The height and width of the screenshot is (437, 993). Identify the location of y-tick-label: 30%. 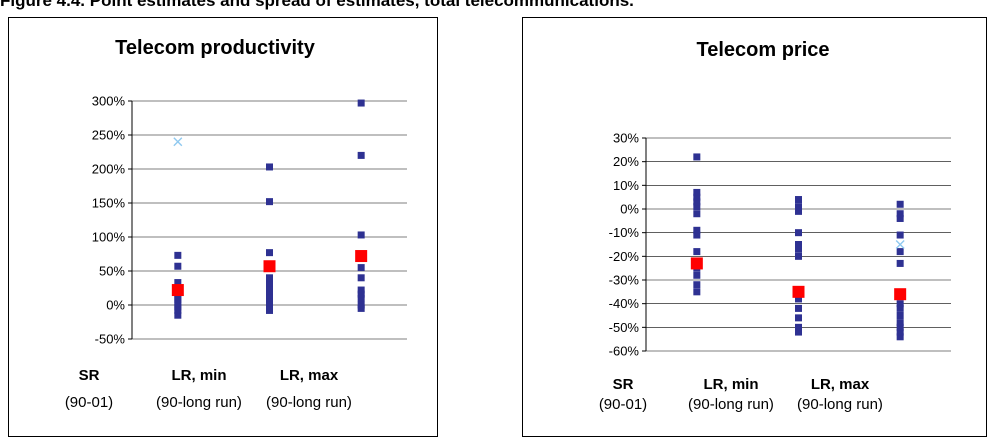
(626, 138).